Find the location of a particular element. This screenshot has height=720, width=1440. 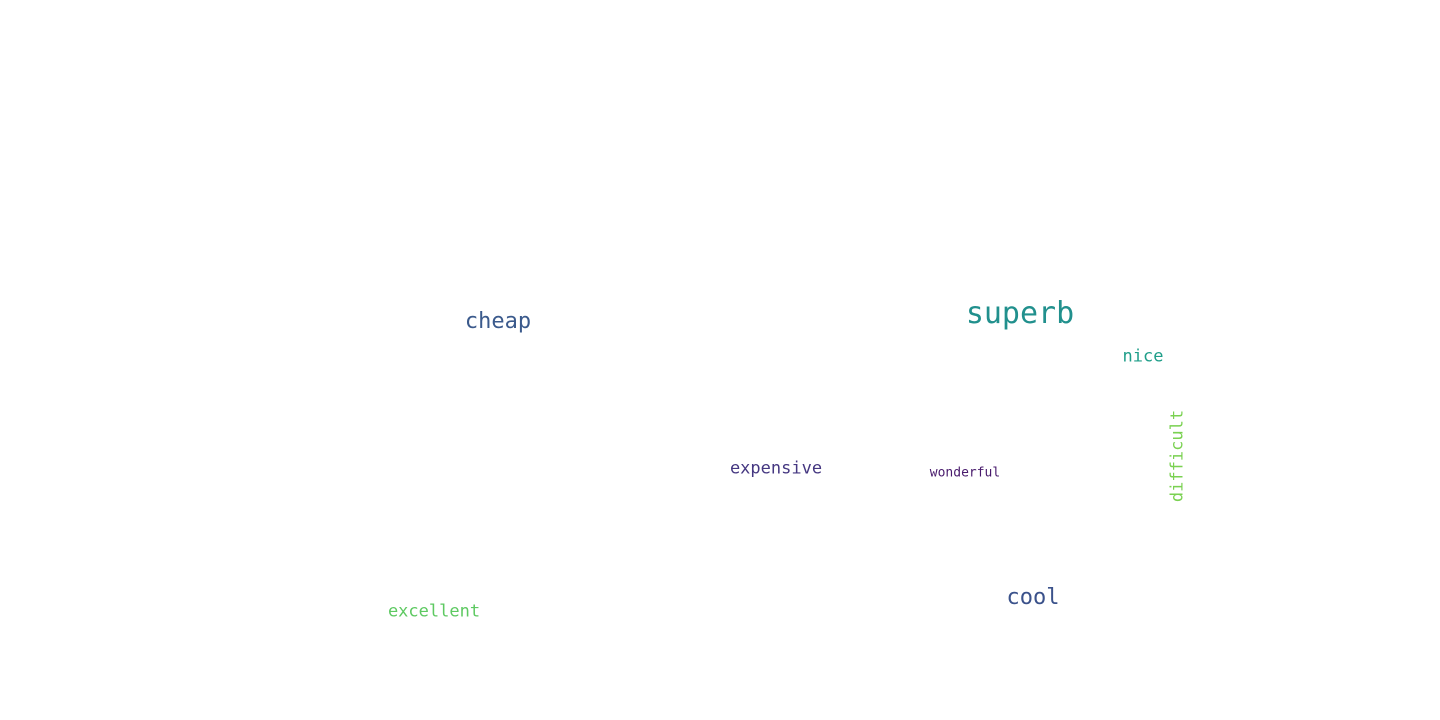

word-nice: nice is located at coordinates (1143, 356).